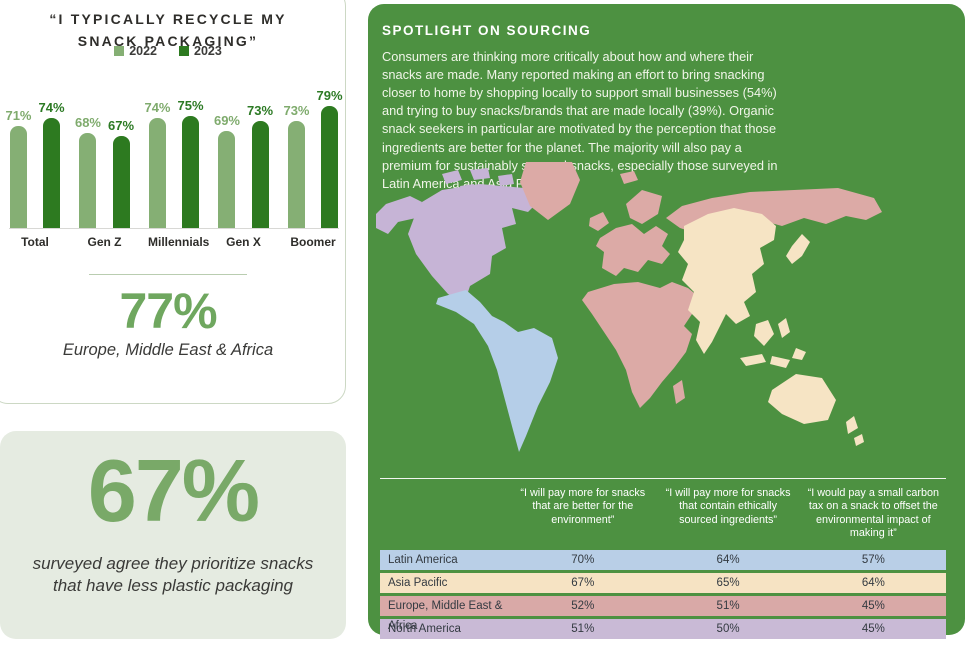  What do you see at coordinates (583, 605) in the screenshot?
I see `table-value-cell: 52%` at bounding box center [583, 605].